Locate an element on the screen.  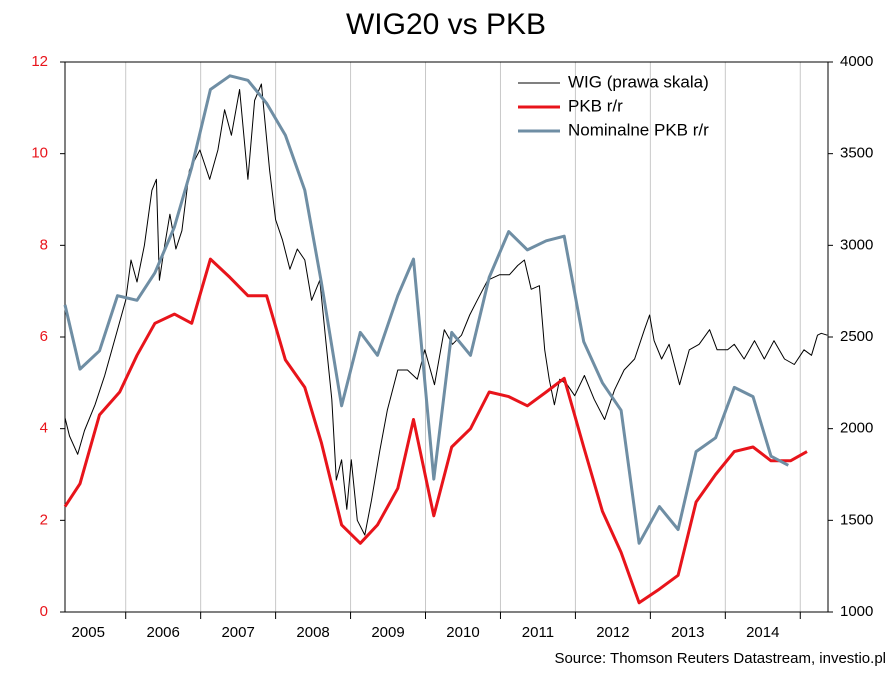
y-tick-label: 0 is located at coordinates (44, 611).